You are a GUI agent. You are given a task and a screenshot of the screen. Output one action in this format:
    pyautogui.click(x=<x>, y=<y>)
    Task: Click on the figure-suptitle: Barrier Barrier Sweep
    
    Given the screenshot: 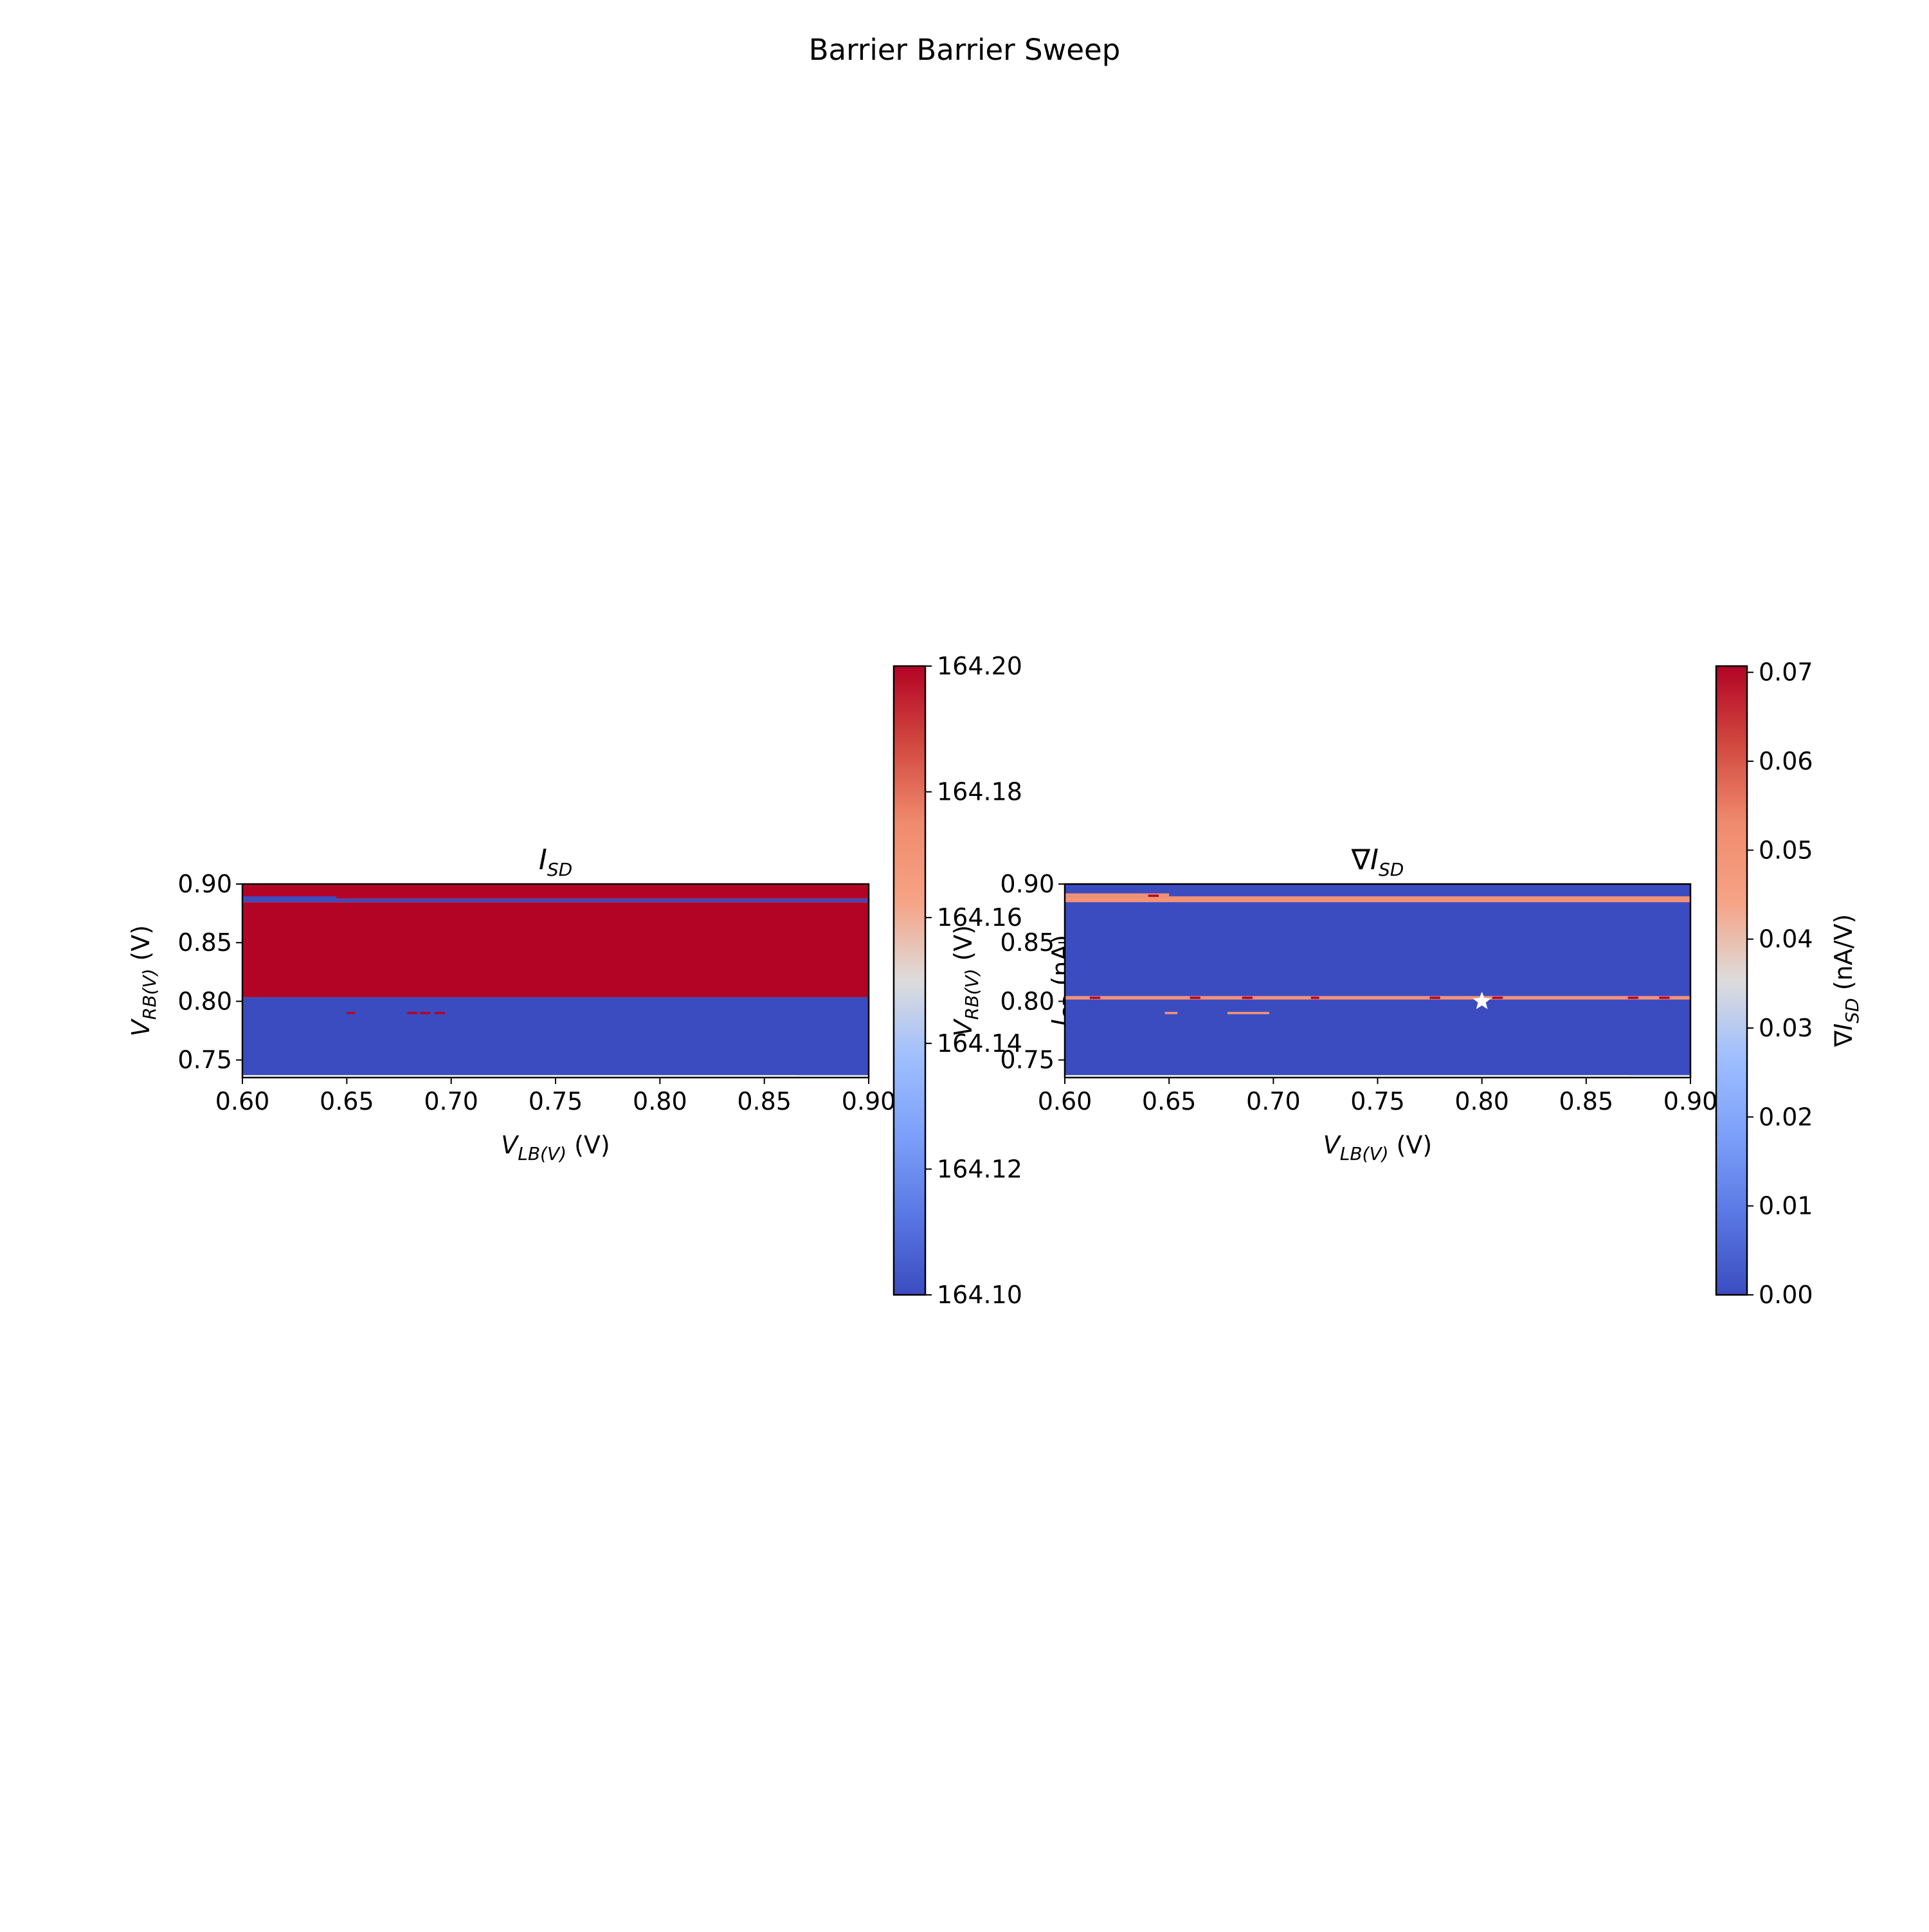 What is the action you would take?
    pyautogui.click(x=965, y=50)
    